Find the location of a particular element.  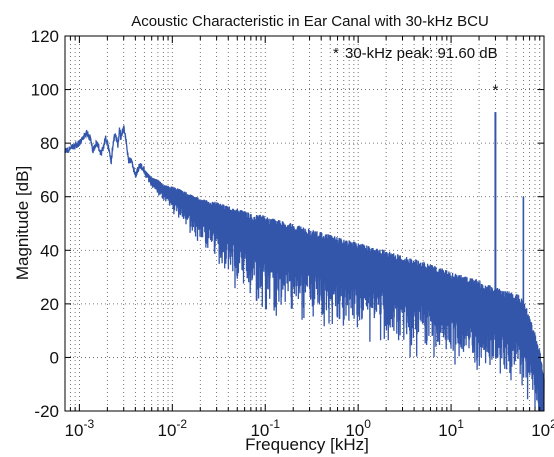

x-tick-labels: 10⁻³ 10⁻² 10⁻¹ 10⁰ 10¹ 10² is located at coordinates (309, 428).